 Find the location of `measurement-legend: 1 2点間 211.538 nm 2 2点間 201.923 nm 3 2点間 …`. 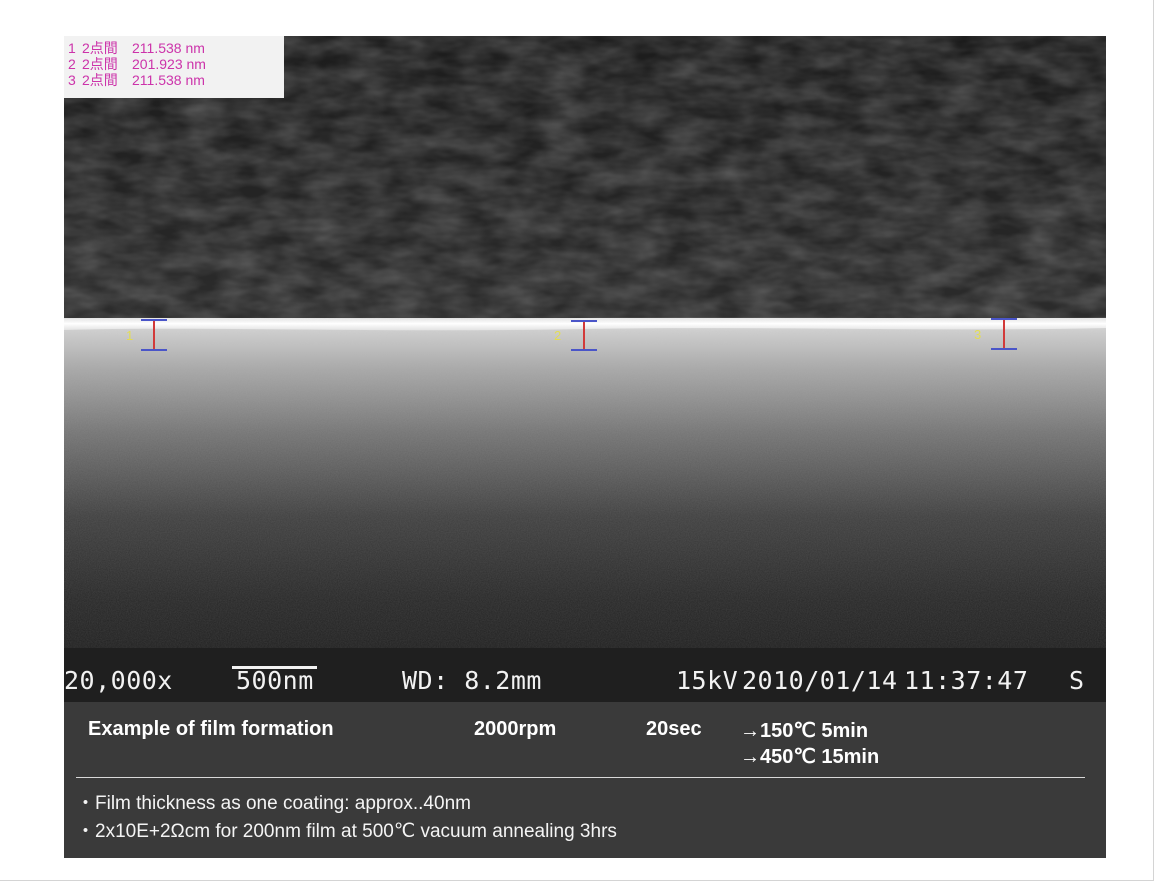

measurement-legend: 1 2点間 211.538 nm 2 2点間 201.923 nm 3 2点間 … is located at coordinates (174, 67).